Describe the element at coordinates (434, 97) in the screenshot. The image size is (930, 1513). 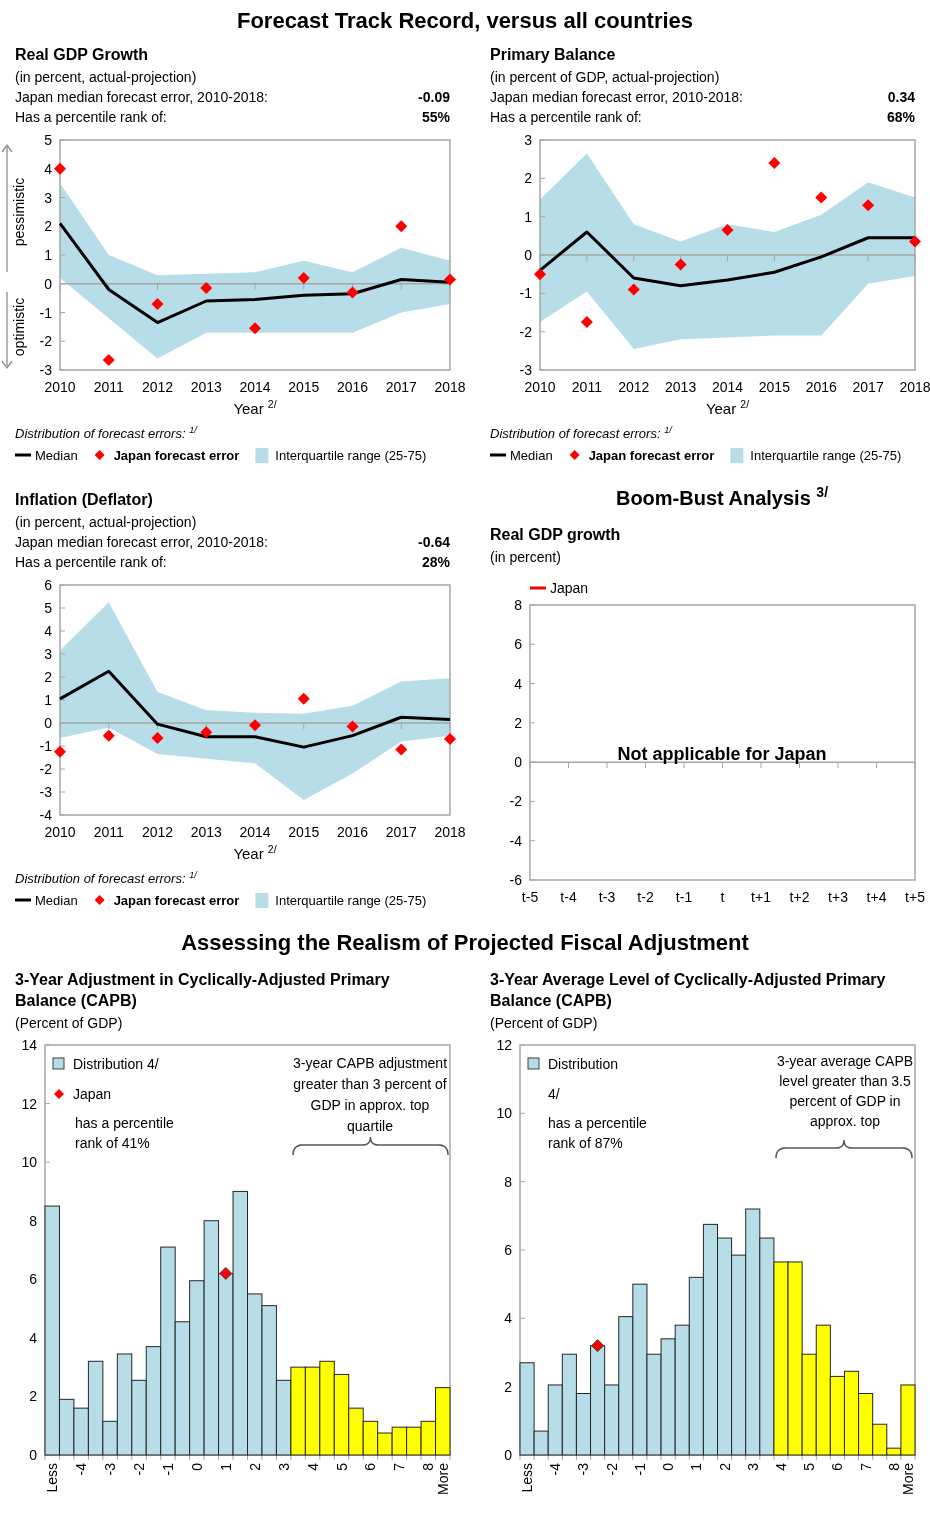
I see `text: -0.09` at that location.